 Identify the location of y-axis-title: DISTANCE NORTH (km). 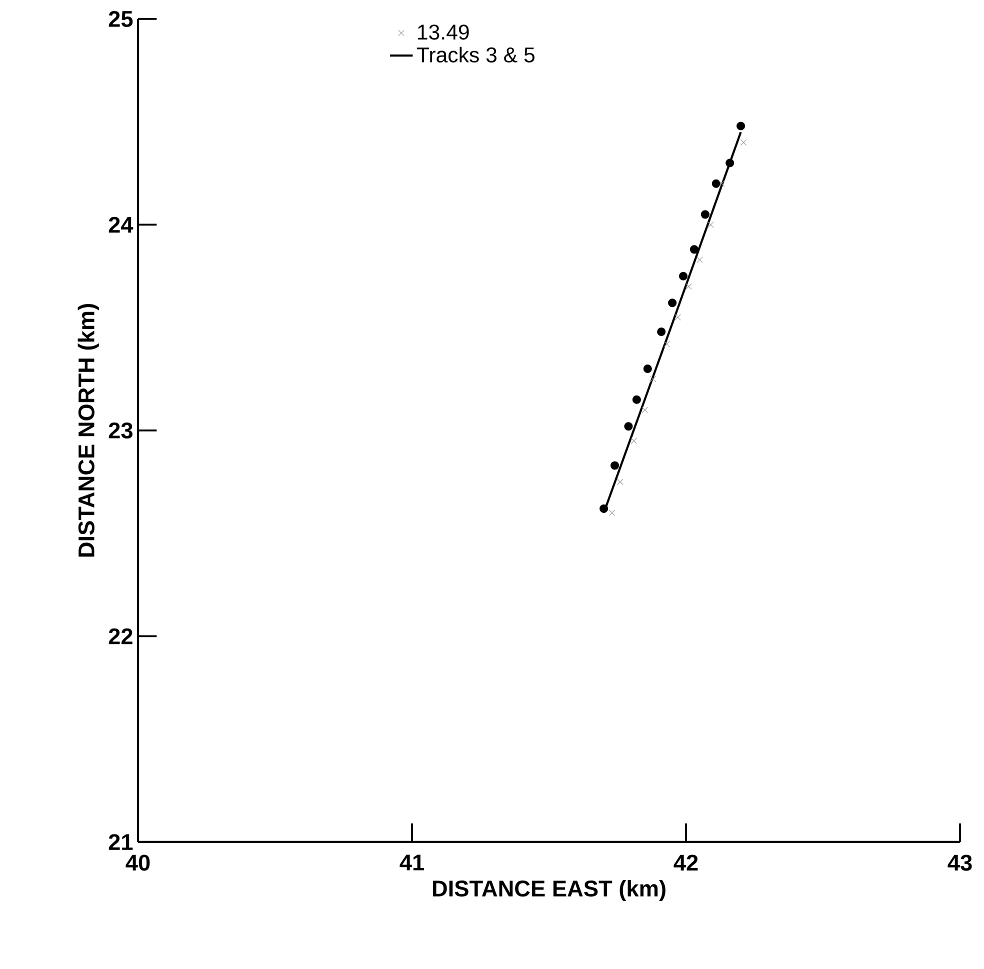
(88, 430).